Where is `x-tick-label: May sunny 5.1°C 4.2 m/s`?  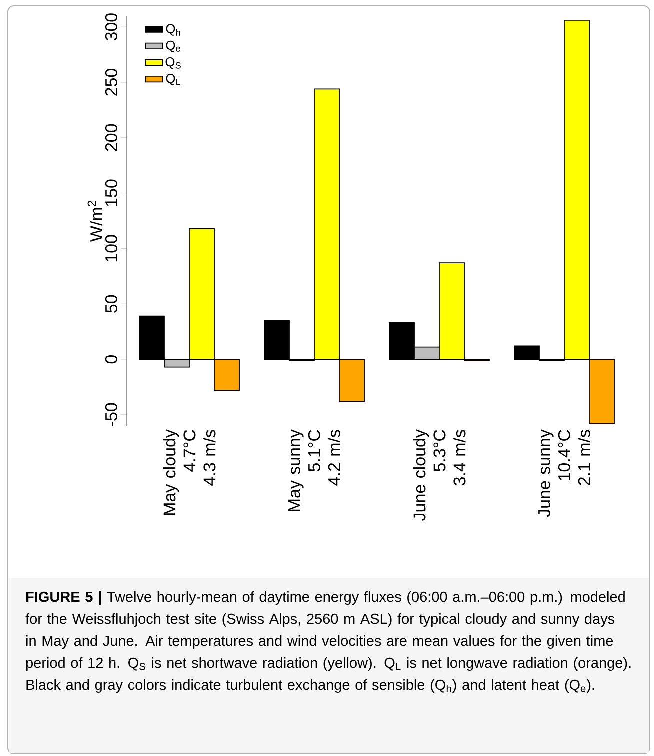
x-tick-label: May sunny 5.1°C 4.2 m/s is located at coordinates (314, 471).